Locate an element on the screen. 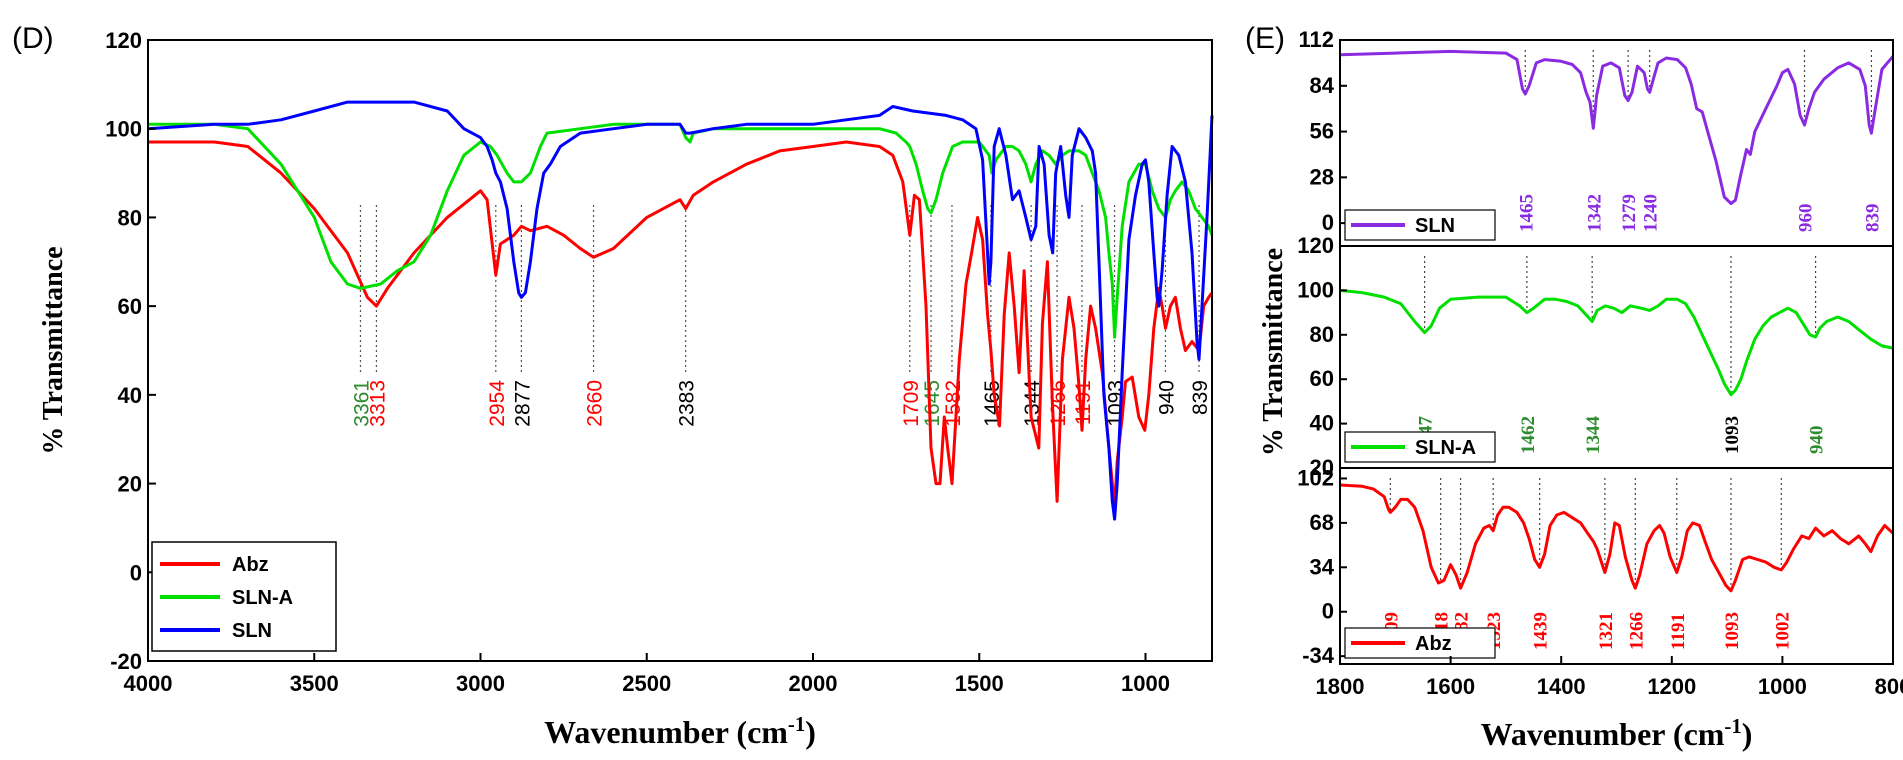 This screenshot has height=760, width=1903. x-tick-label: 800 is located at coordinates (1889, 686).